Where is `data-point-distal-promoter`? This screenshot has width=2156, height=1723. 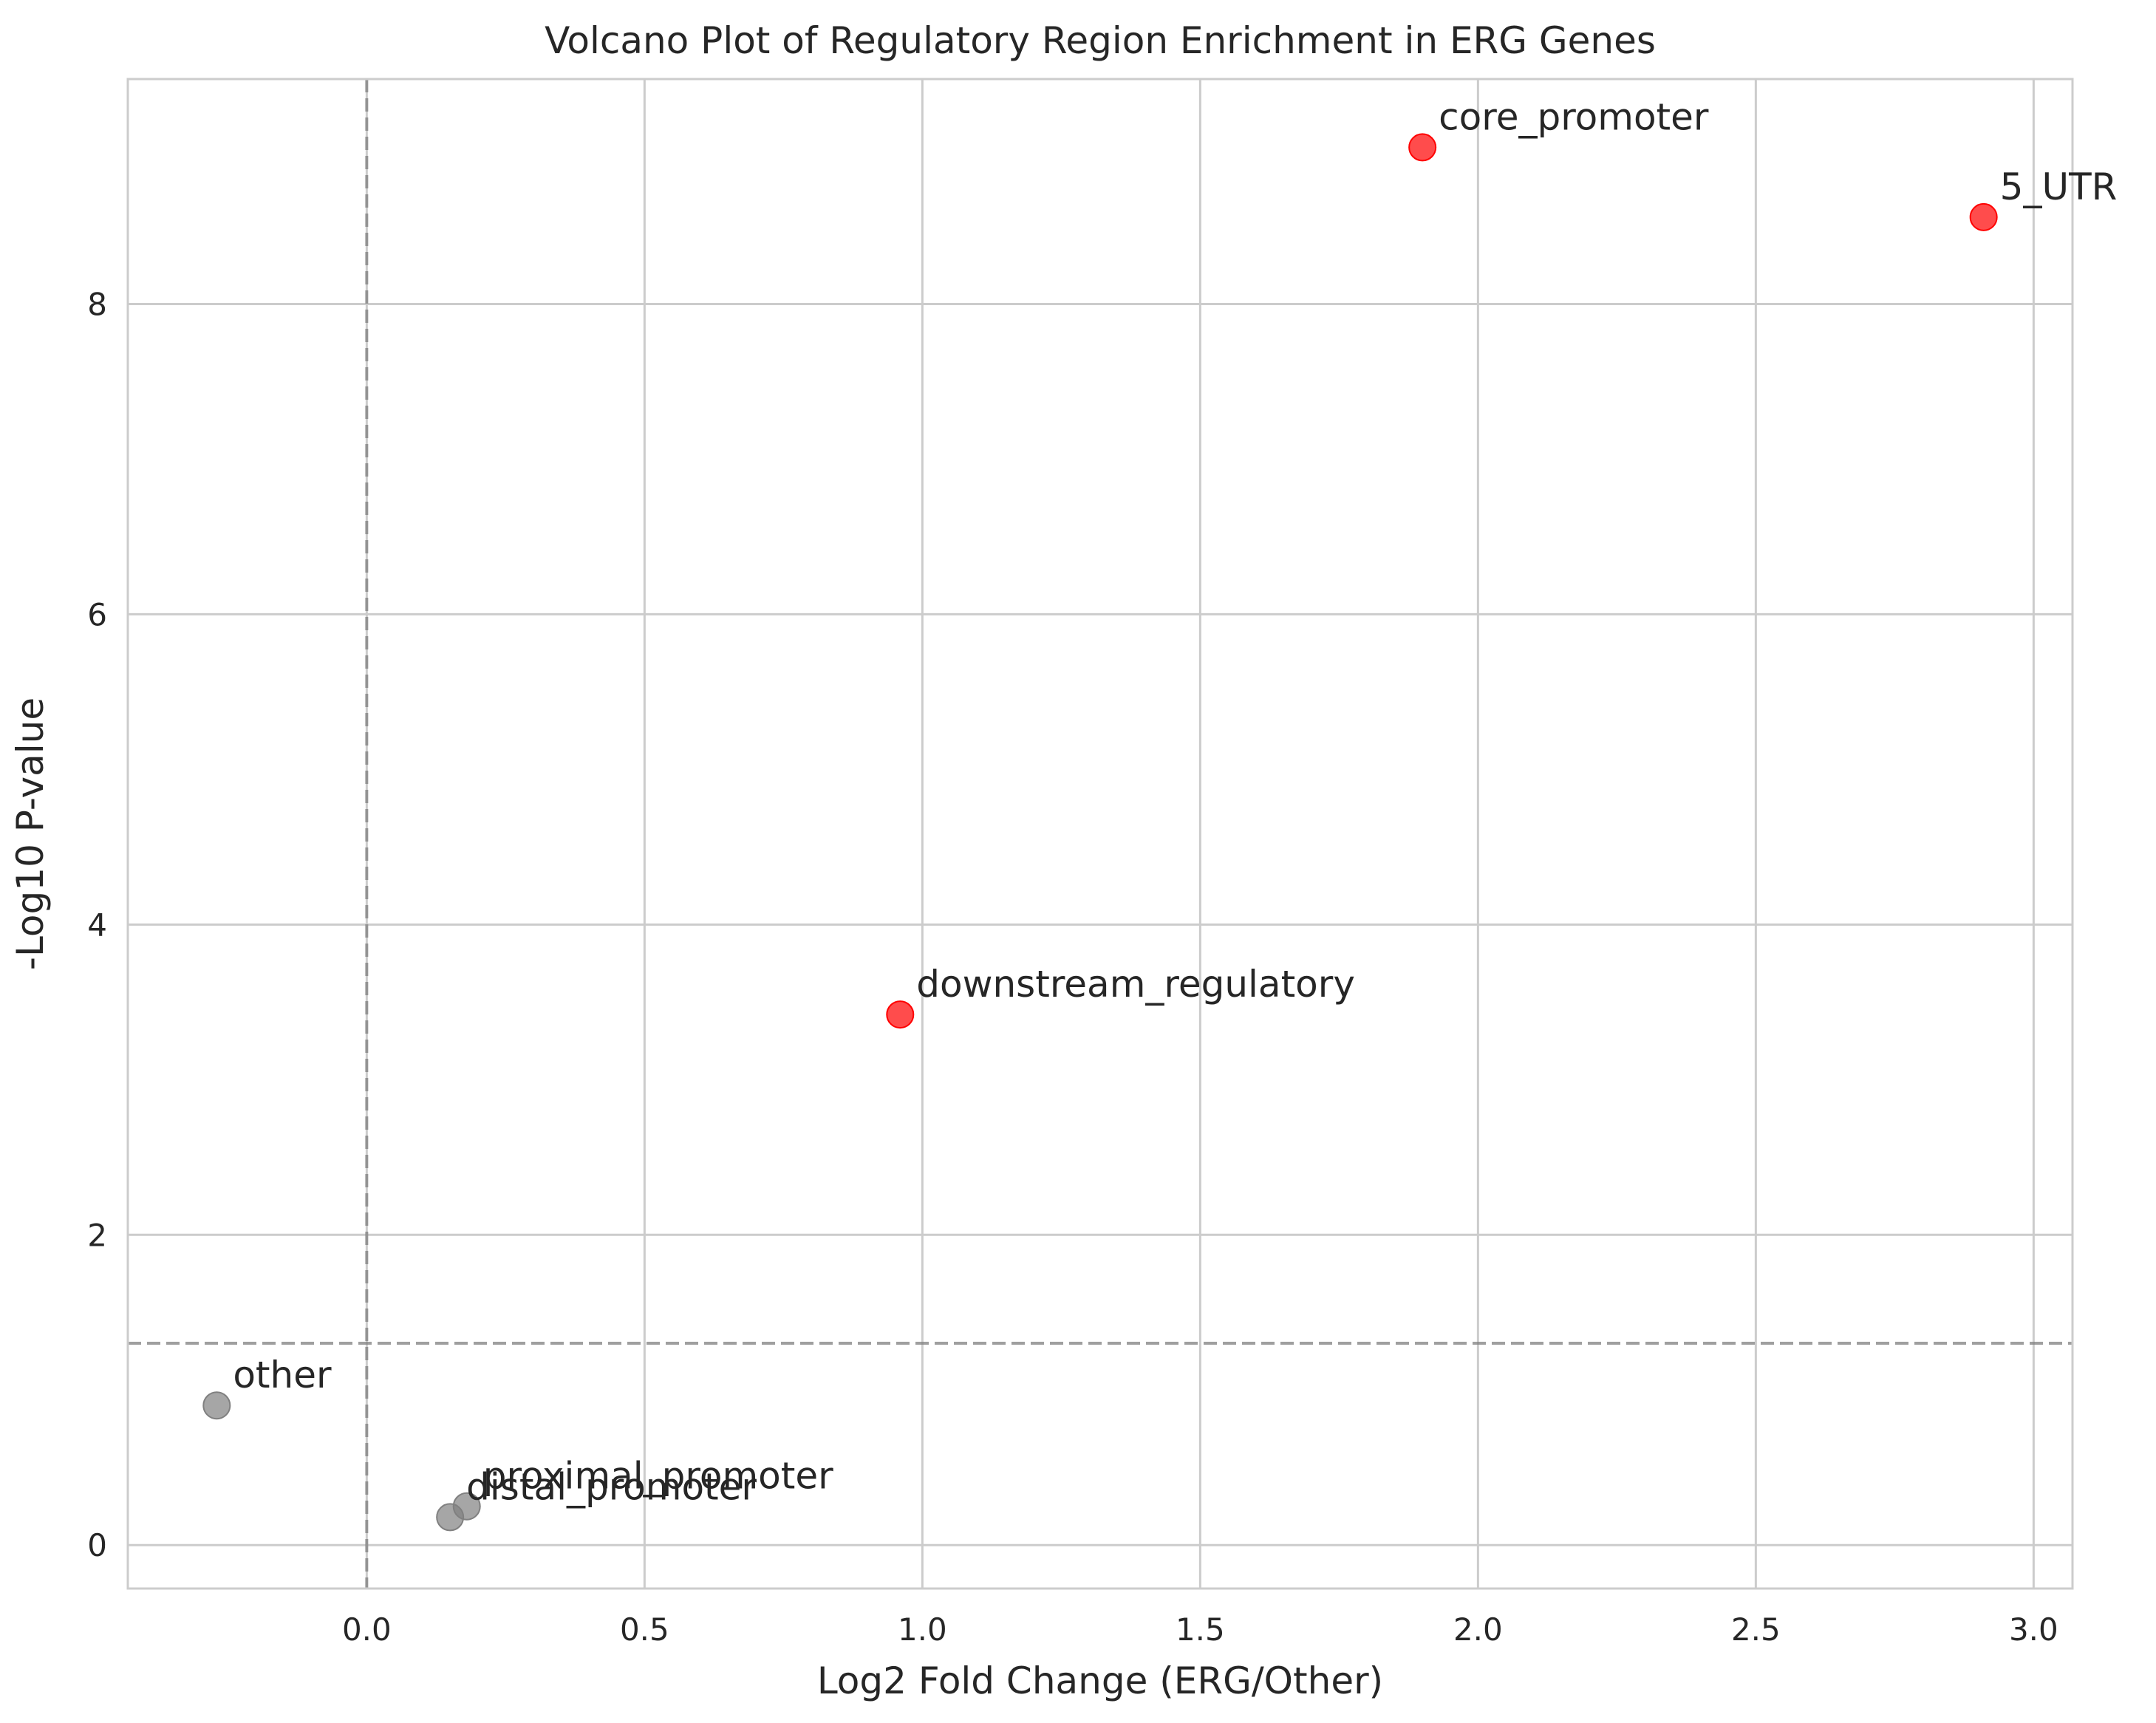 data-point-distal-promoter is located at coordinates (450, 1517).